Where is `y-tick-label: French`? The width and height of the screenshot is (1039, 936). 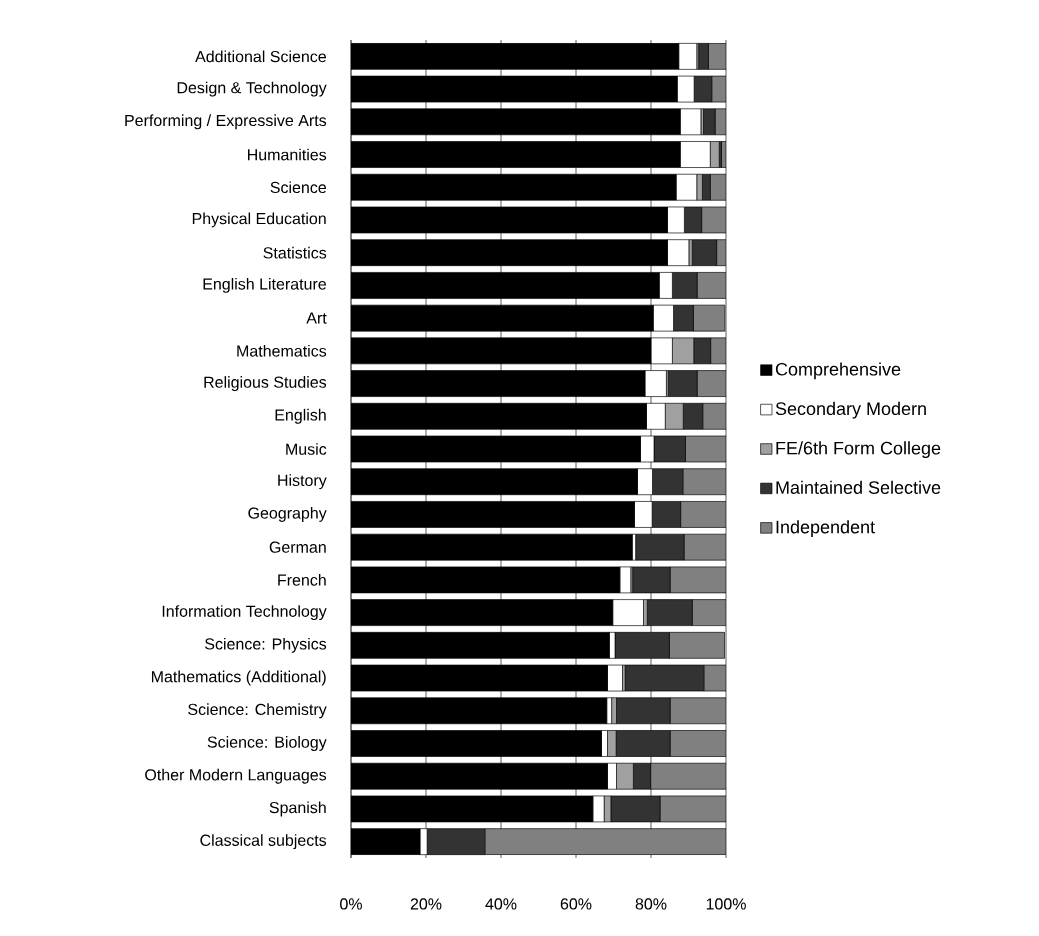 y-tick-label: French is located at coordinates (302, 580).